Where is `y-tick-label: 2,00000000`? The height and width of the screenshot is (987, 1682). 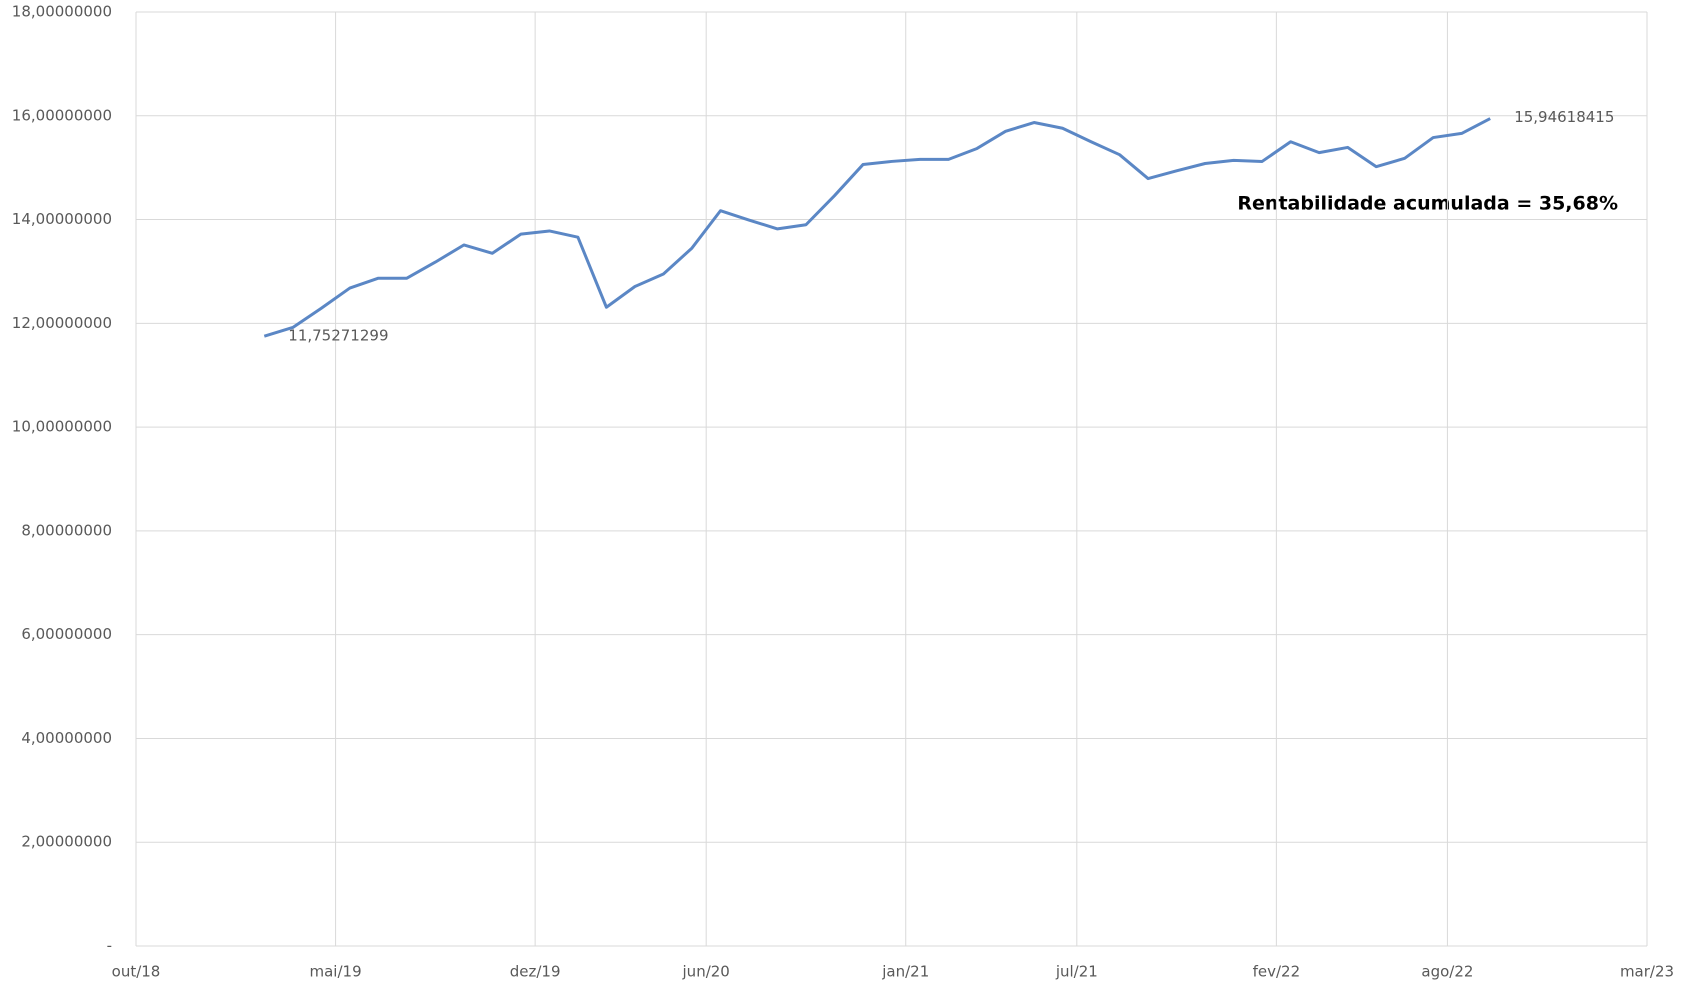
y-tick-label: 2,00000000 is located at coordinates (66, 842).